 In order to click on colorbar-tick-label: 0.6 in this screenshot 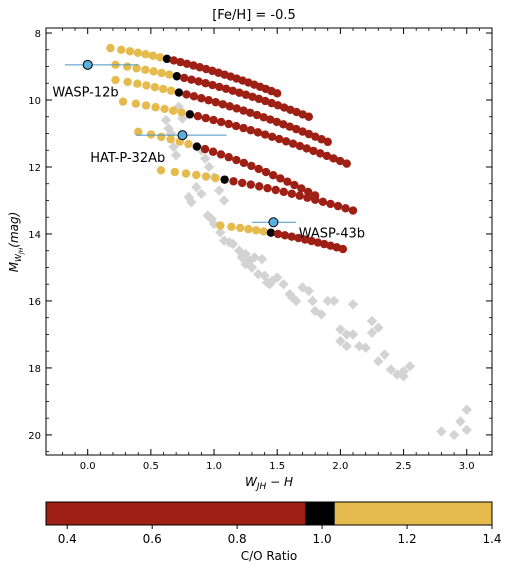, I will do `click(152, 539)`.